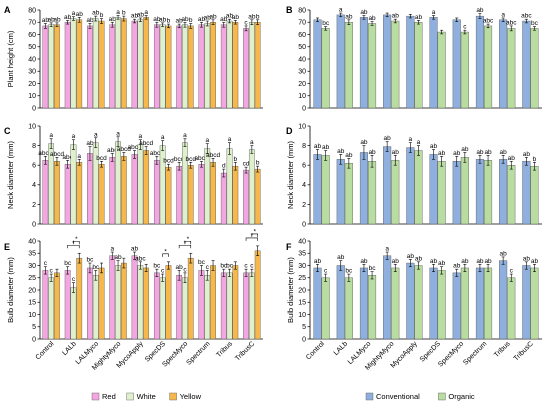 This screenshot has height=407, width=550. I want to click on x-tick-label: TribusC, so click(245, 351).